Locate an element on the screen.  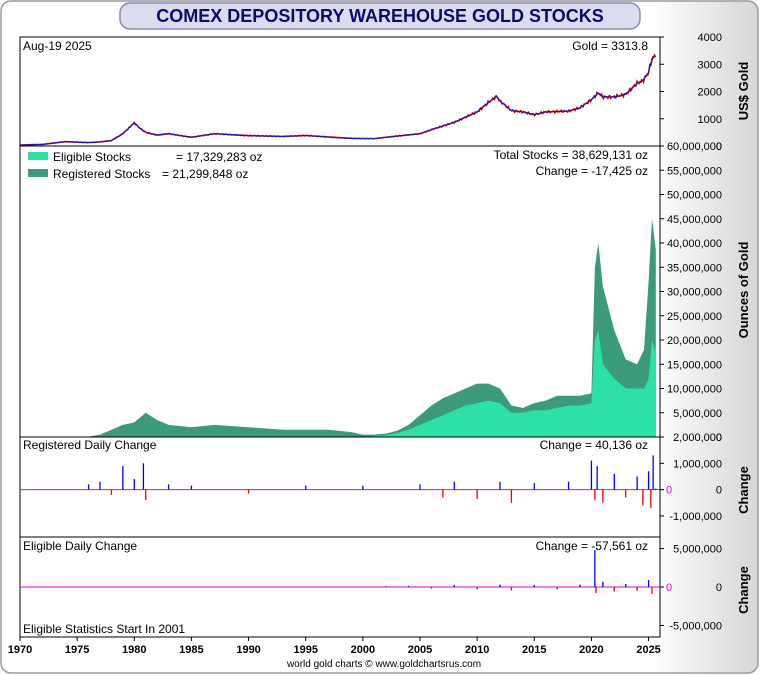
y-tick-label: 35,000,000 is located at coordinates (694, 268).